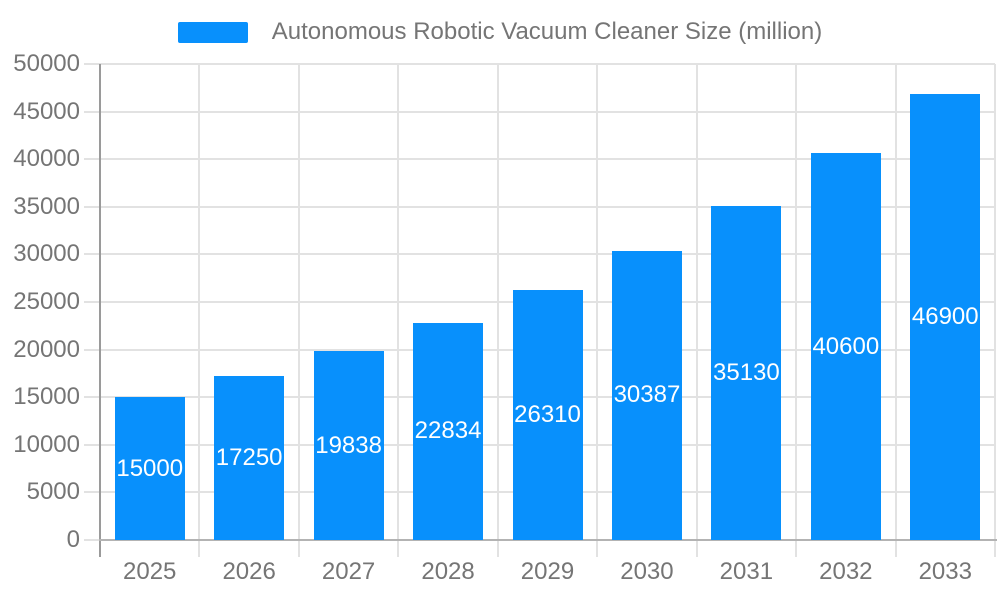 This screenshot has width=1000, height=600. What do you see at coordinates (348, 571) in the screenshot?
I see `x-tick-label: 2027` at bounding box center [348, 571].